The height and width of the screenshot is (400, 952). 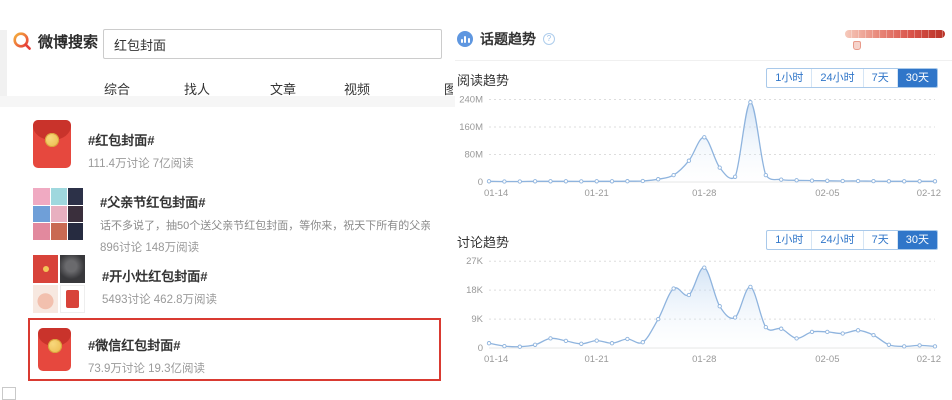 I want to click on brand-text: 微博搜索, so click(x=68, y=42).